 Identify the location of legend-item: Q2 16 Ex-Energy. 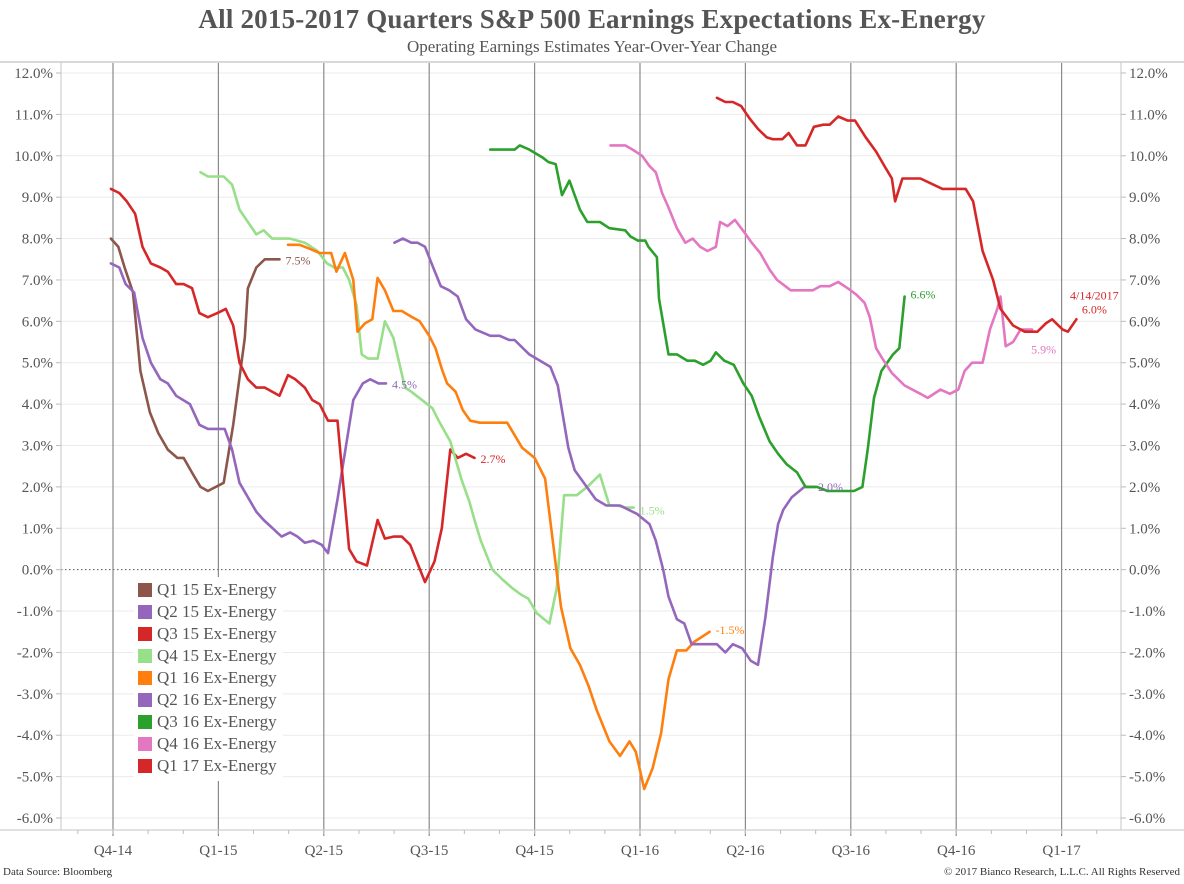
(207, 700).